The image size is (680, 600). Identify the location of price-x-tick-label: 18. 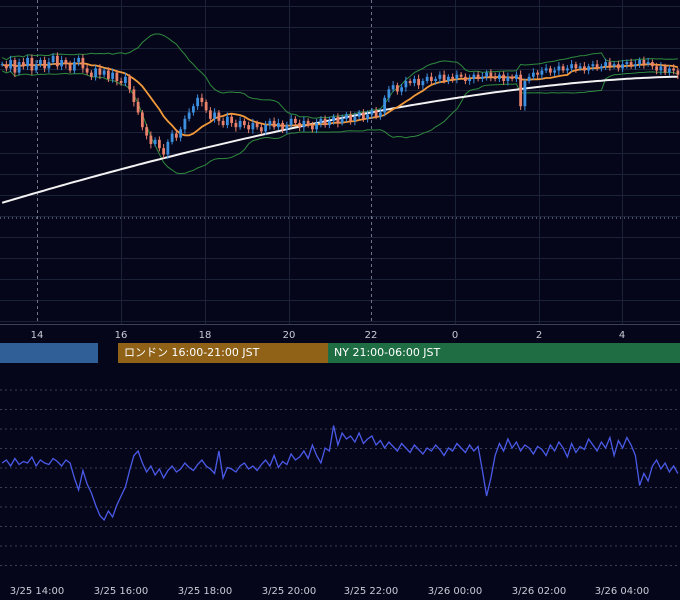
(205, 335).